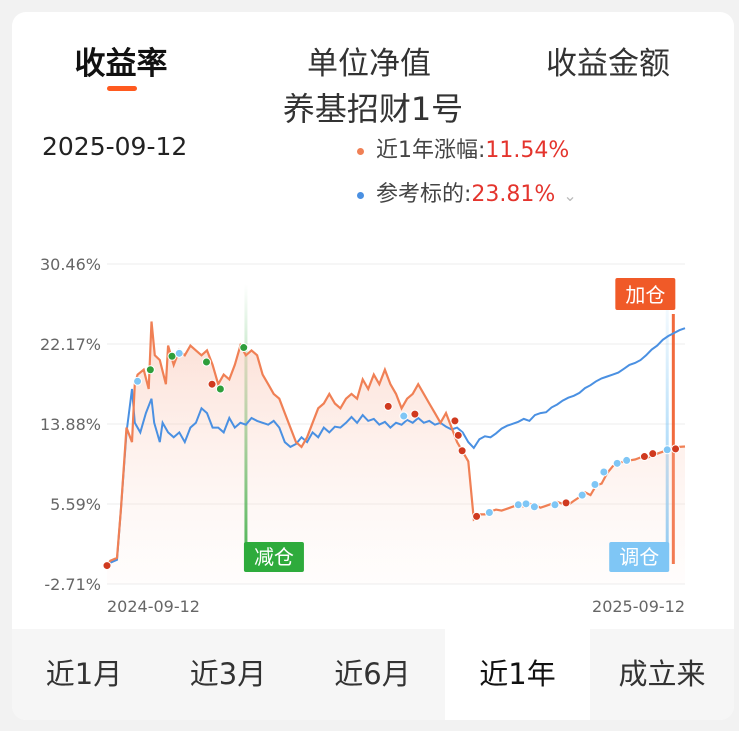  I want to click on period-6m: 近6月, so click(372, 674).